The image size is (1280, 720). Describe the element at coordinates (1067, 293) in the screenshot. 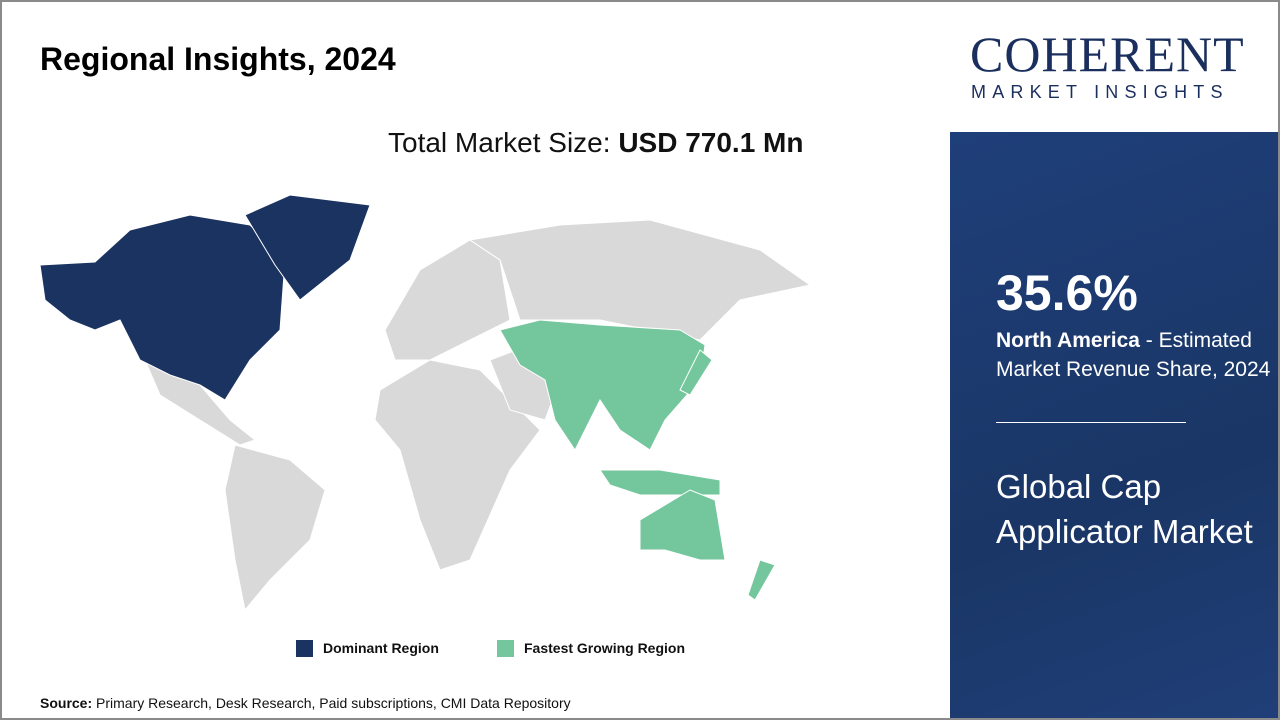

I see `share-value: 35.6%` at that location.